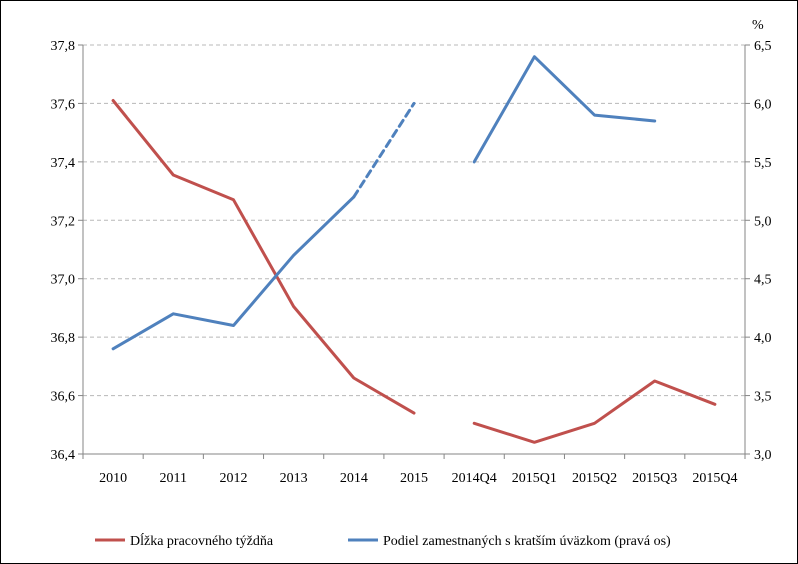  I want to click on right-axis-label: %, so click(758, 25).